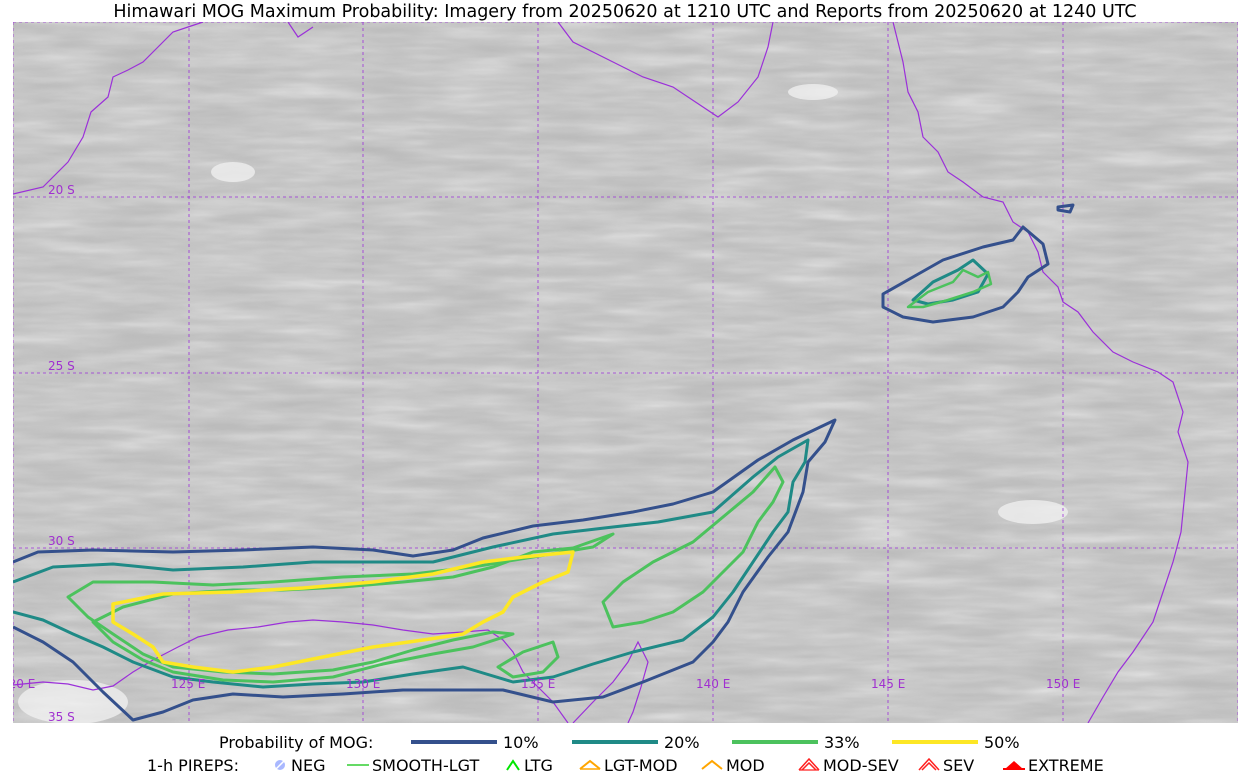  I want to click on lon-label-135e: 135 E, so click(538, 684).